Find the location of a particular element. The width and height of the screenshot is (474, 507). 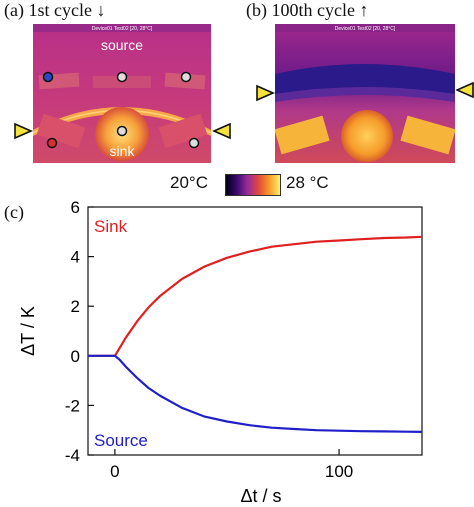

thermal-hud-a: Device01 Test02 [20, 28°C] is located at coordinates (122, 29).